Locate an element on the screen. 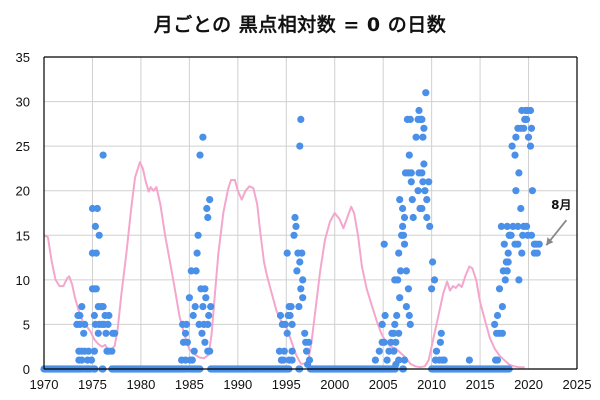 The width and height of the screenshot is (600, 400). y-tick-label: 10 is located at coordinates (23, 280).